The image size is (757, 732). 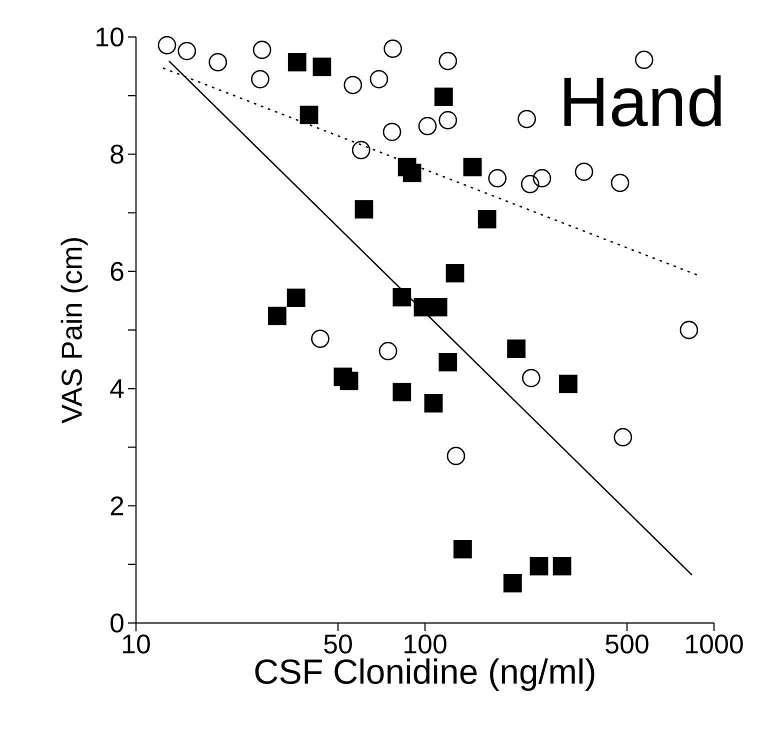 I want to click on y-tick-label: 8, so click(x=117, y=154).